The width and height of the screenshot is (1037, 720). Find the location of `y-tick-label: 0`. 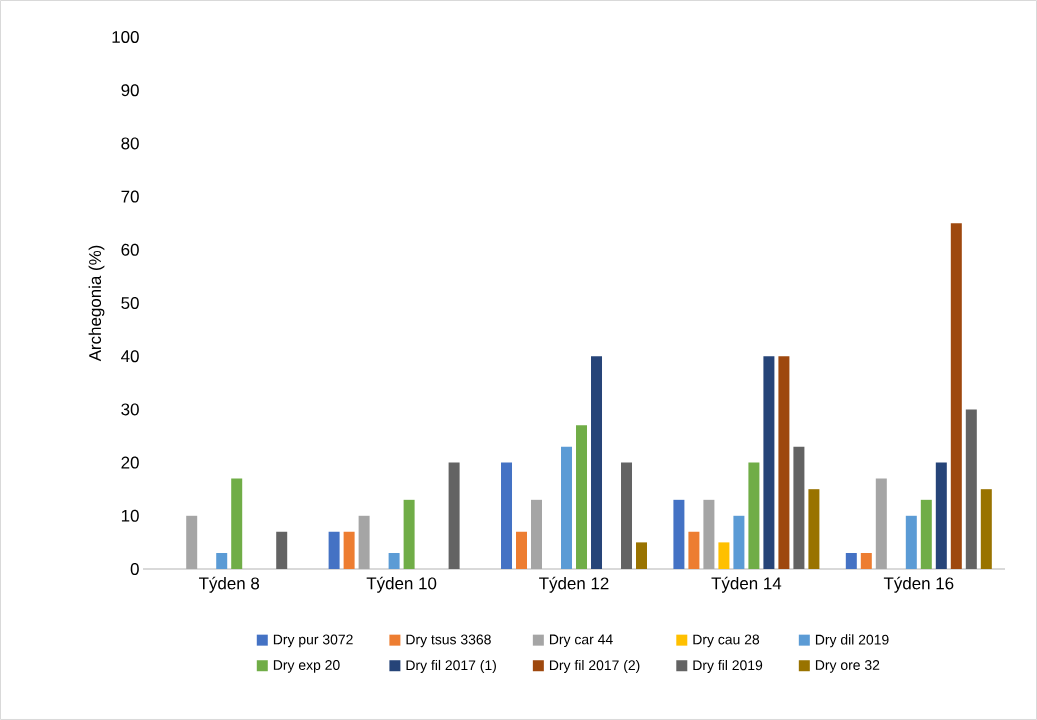

y-tick-label: 0 is located at coordinates (134, 568).